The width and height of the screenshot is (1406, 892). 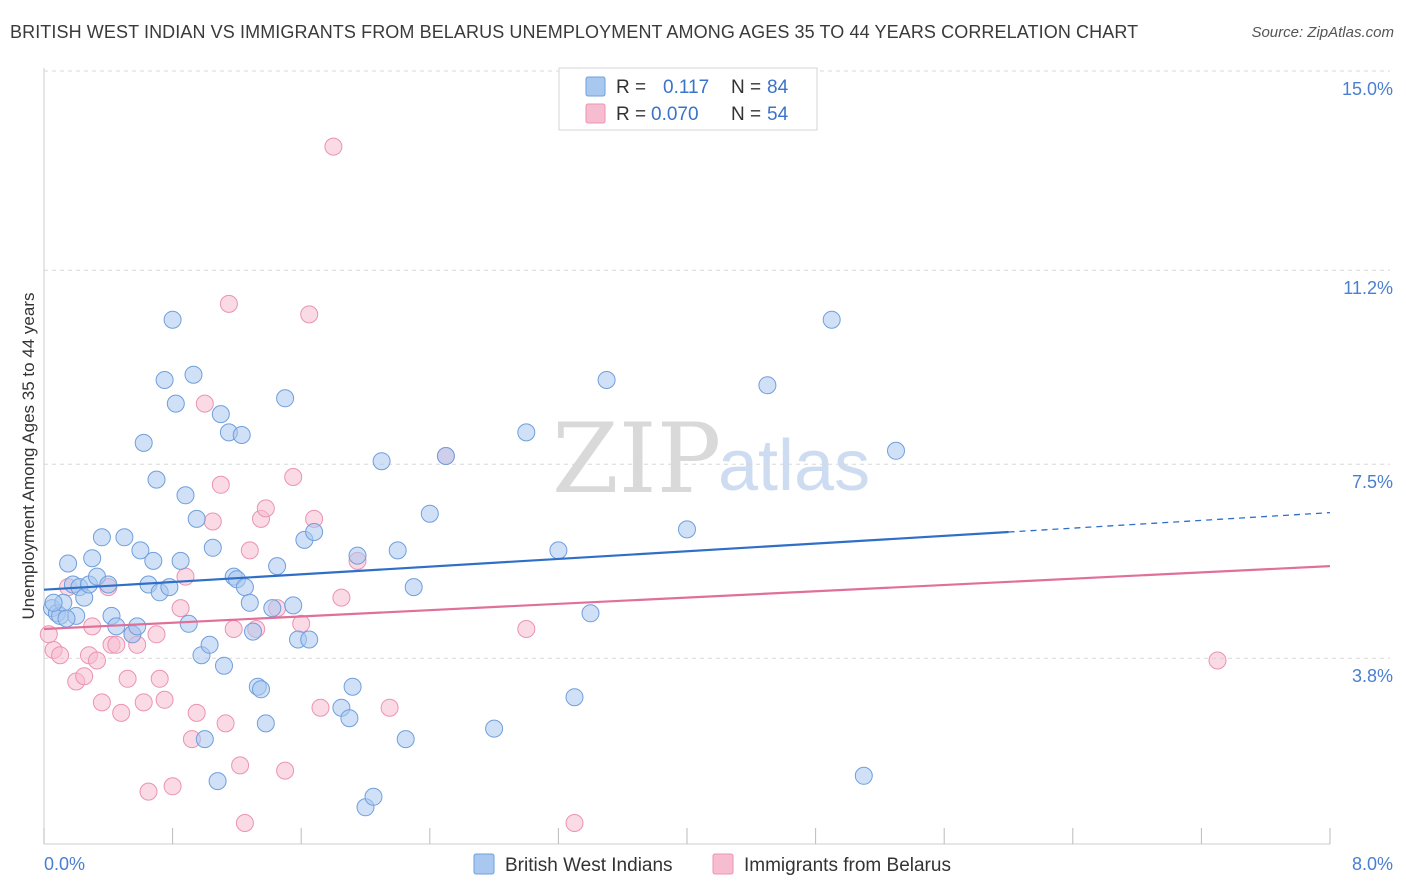 I want to click on y-tick-label-2: 7.5%, so click(x=1372, y=482).